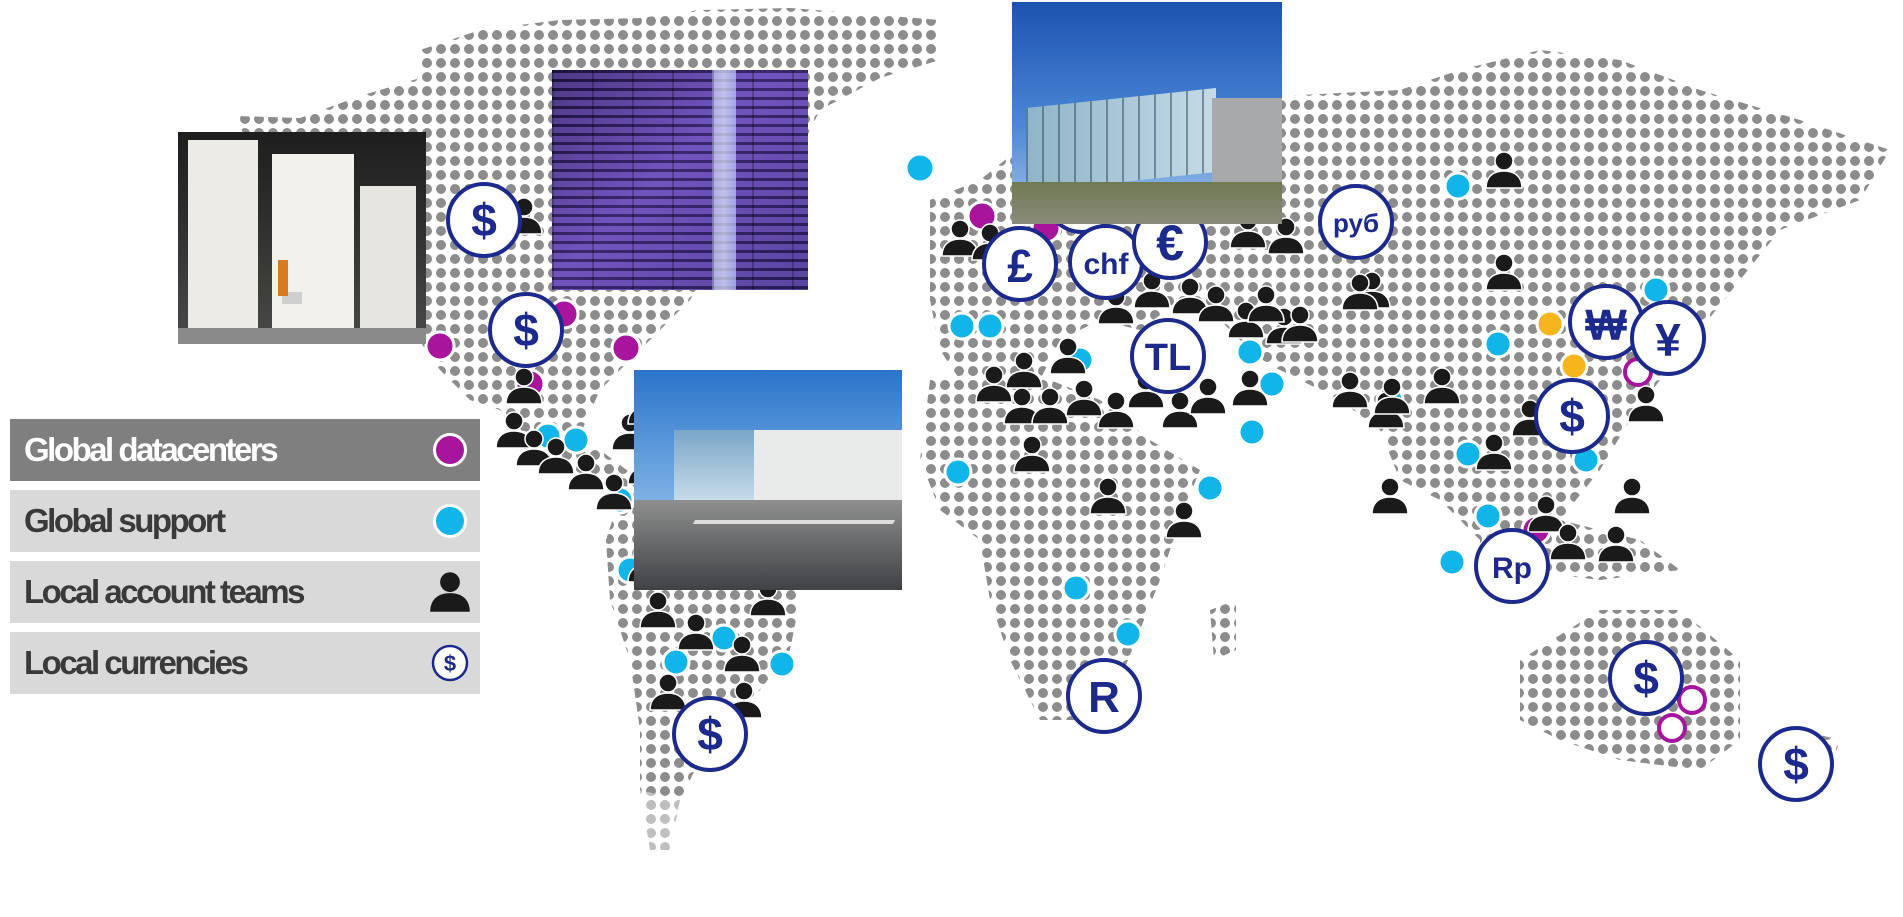 The width and height of the screenshot is (1903, 917). I want to click on currency-symbol: руб, so click(1356, 223).